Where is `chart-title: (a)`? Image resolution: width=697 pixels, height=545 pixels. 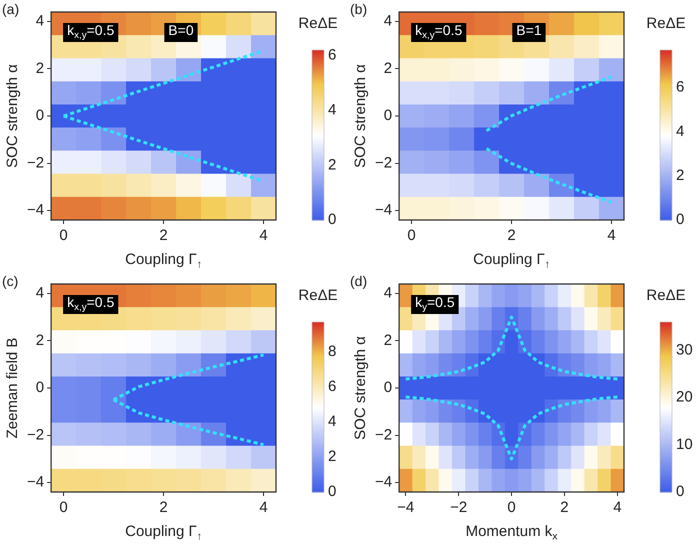
chart-title: (a) is located at coordinates (11, 8).